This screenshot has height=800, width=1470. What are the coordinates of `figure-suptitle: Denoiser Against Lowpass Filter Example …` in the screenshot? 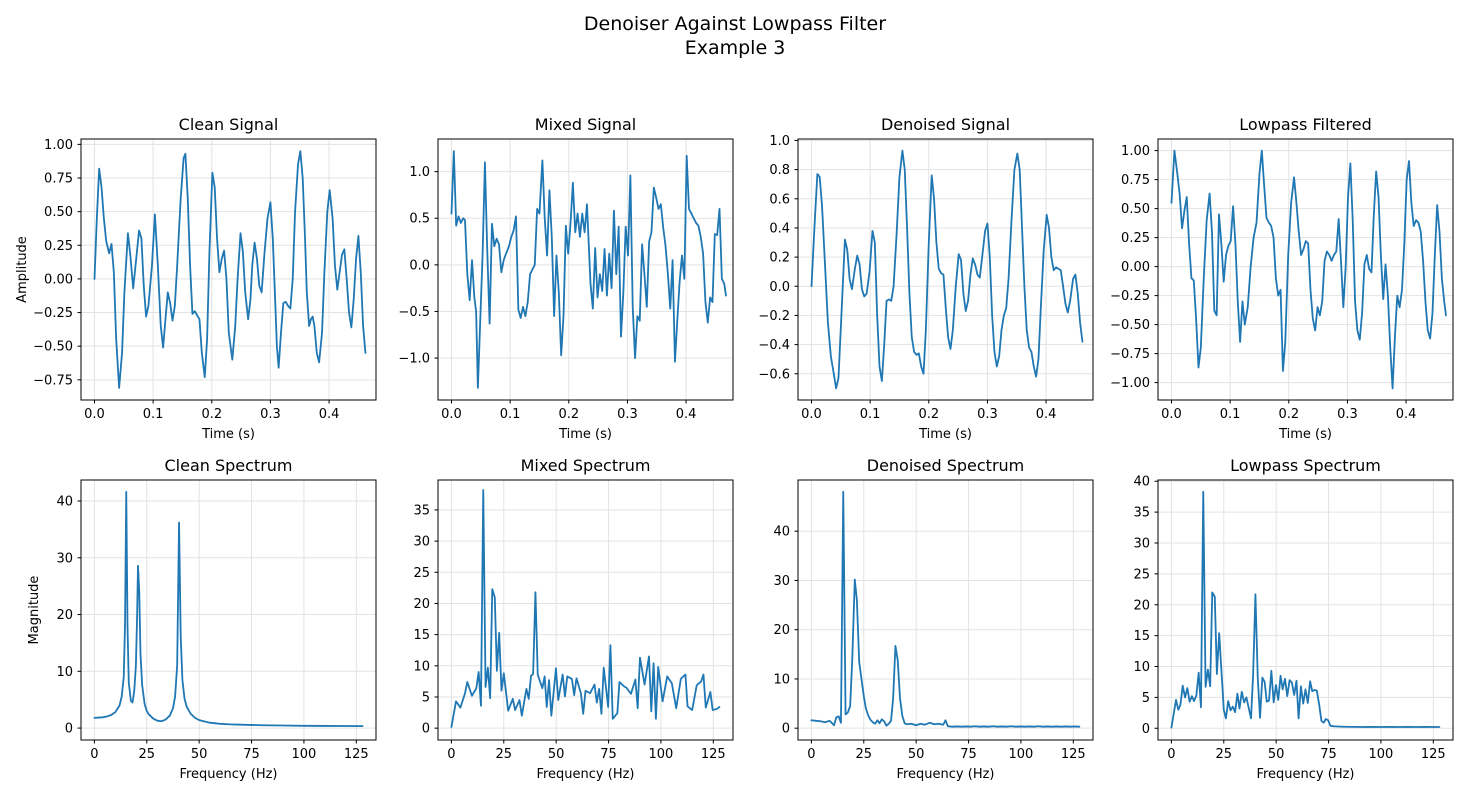 It's located at (735, 36).